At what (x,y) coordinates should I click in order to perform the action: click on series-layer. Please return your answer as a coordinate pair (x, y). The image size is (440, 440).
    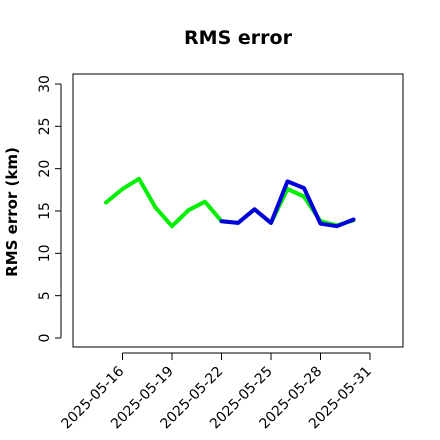
    Looking at the image, I should click on (230, 202).